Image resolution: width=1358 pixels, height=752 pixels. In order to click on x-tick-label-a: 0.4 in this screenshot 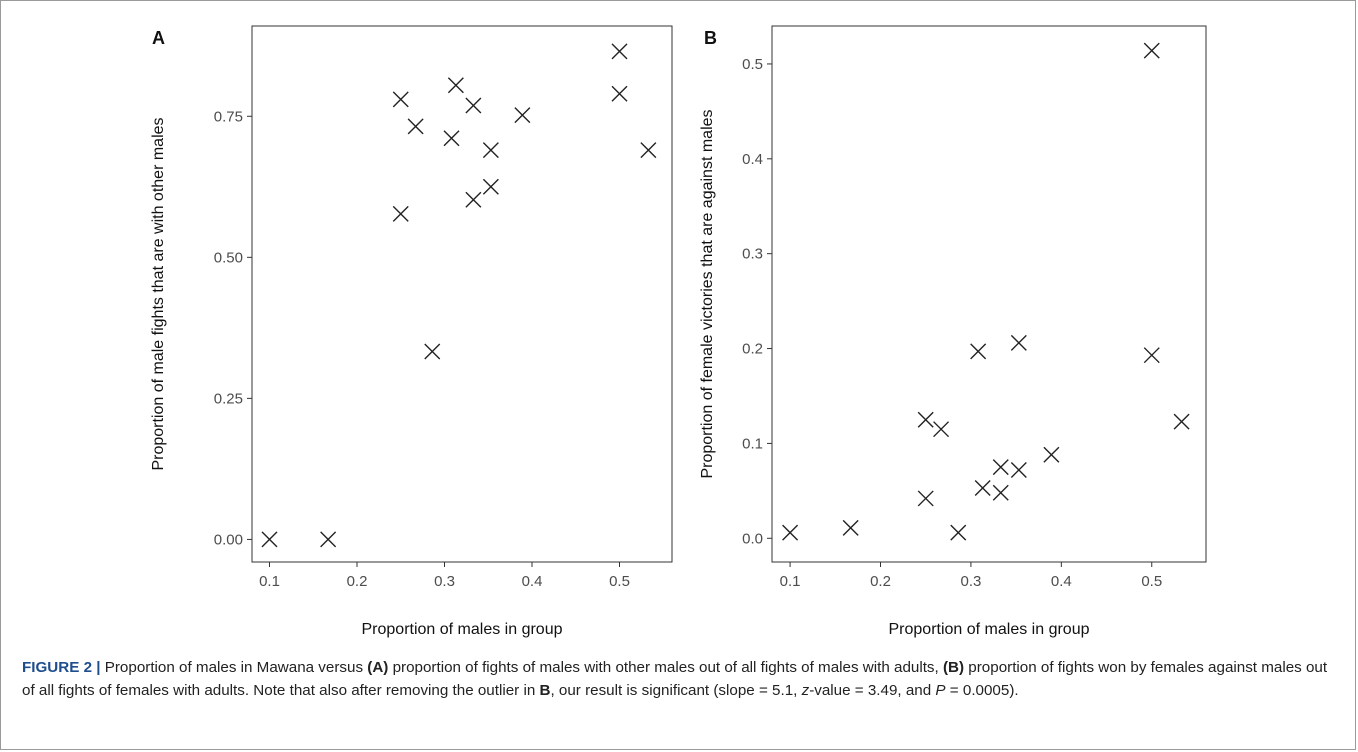, I will do `click(532, 581)`.